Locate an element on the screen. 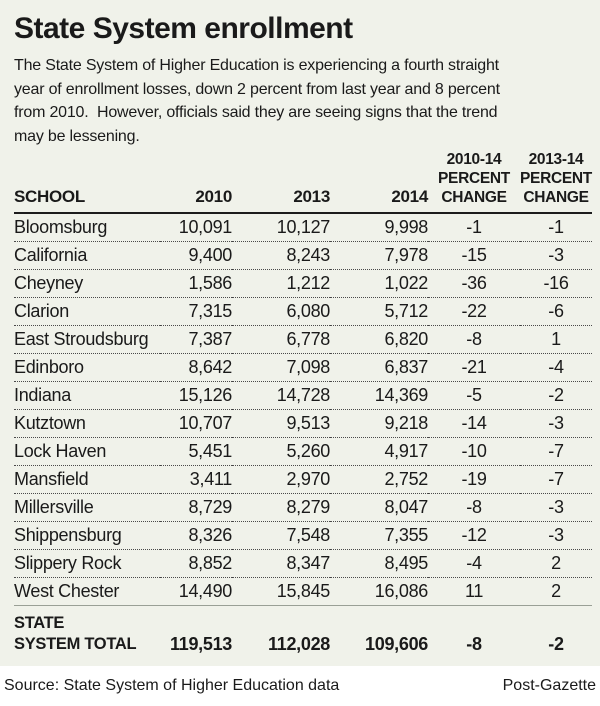 The width and height of the screenshot is (600, 706). total-2010-cell: 119,513 is located at coordinates (196, 630).